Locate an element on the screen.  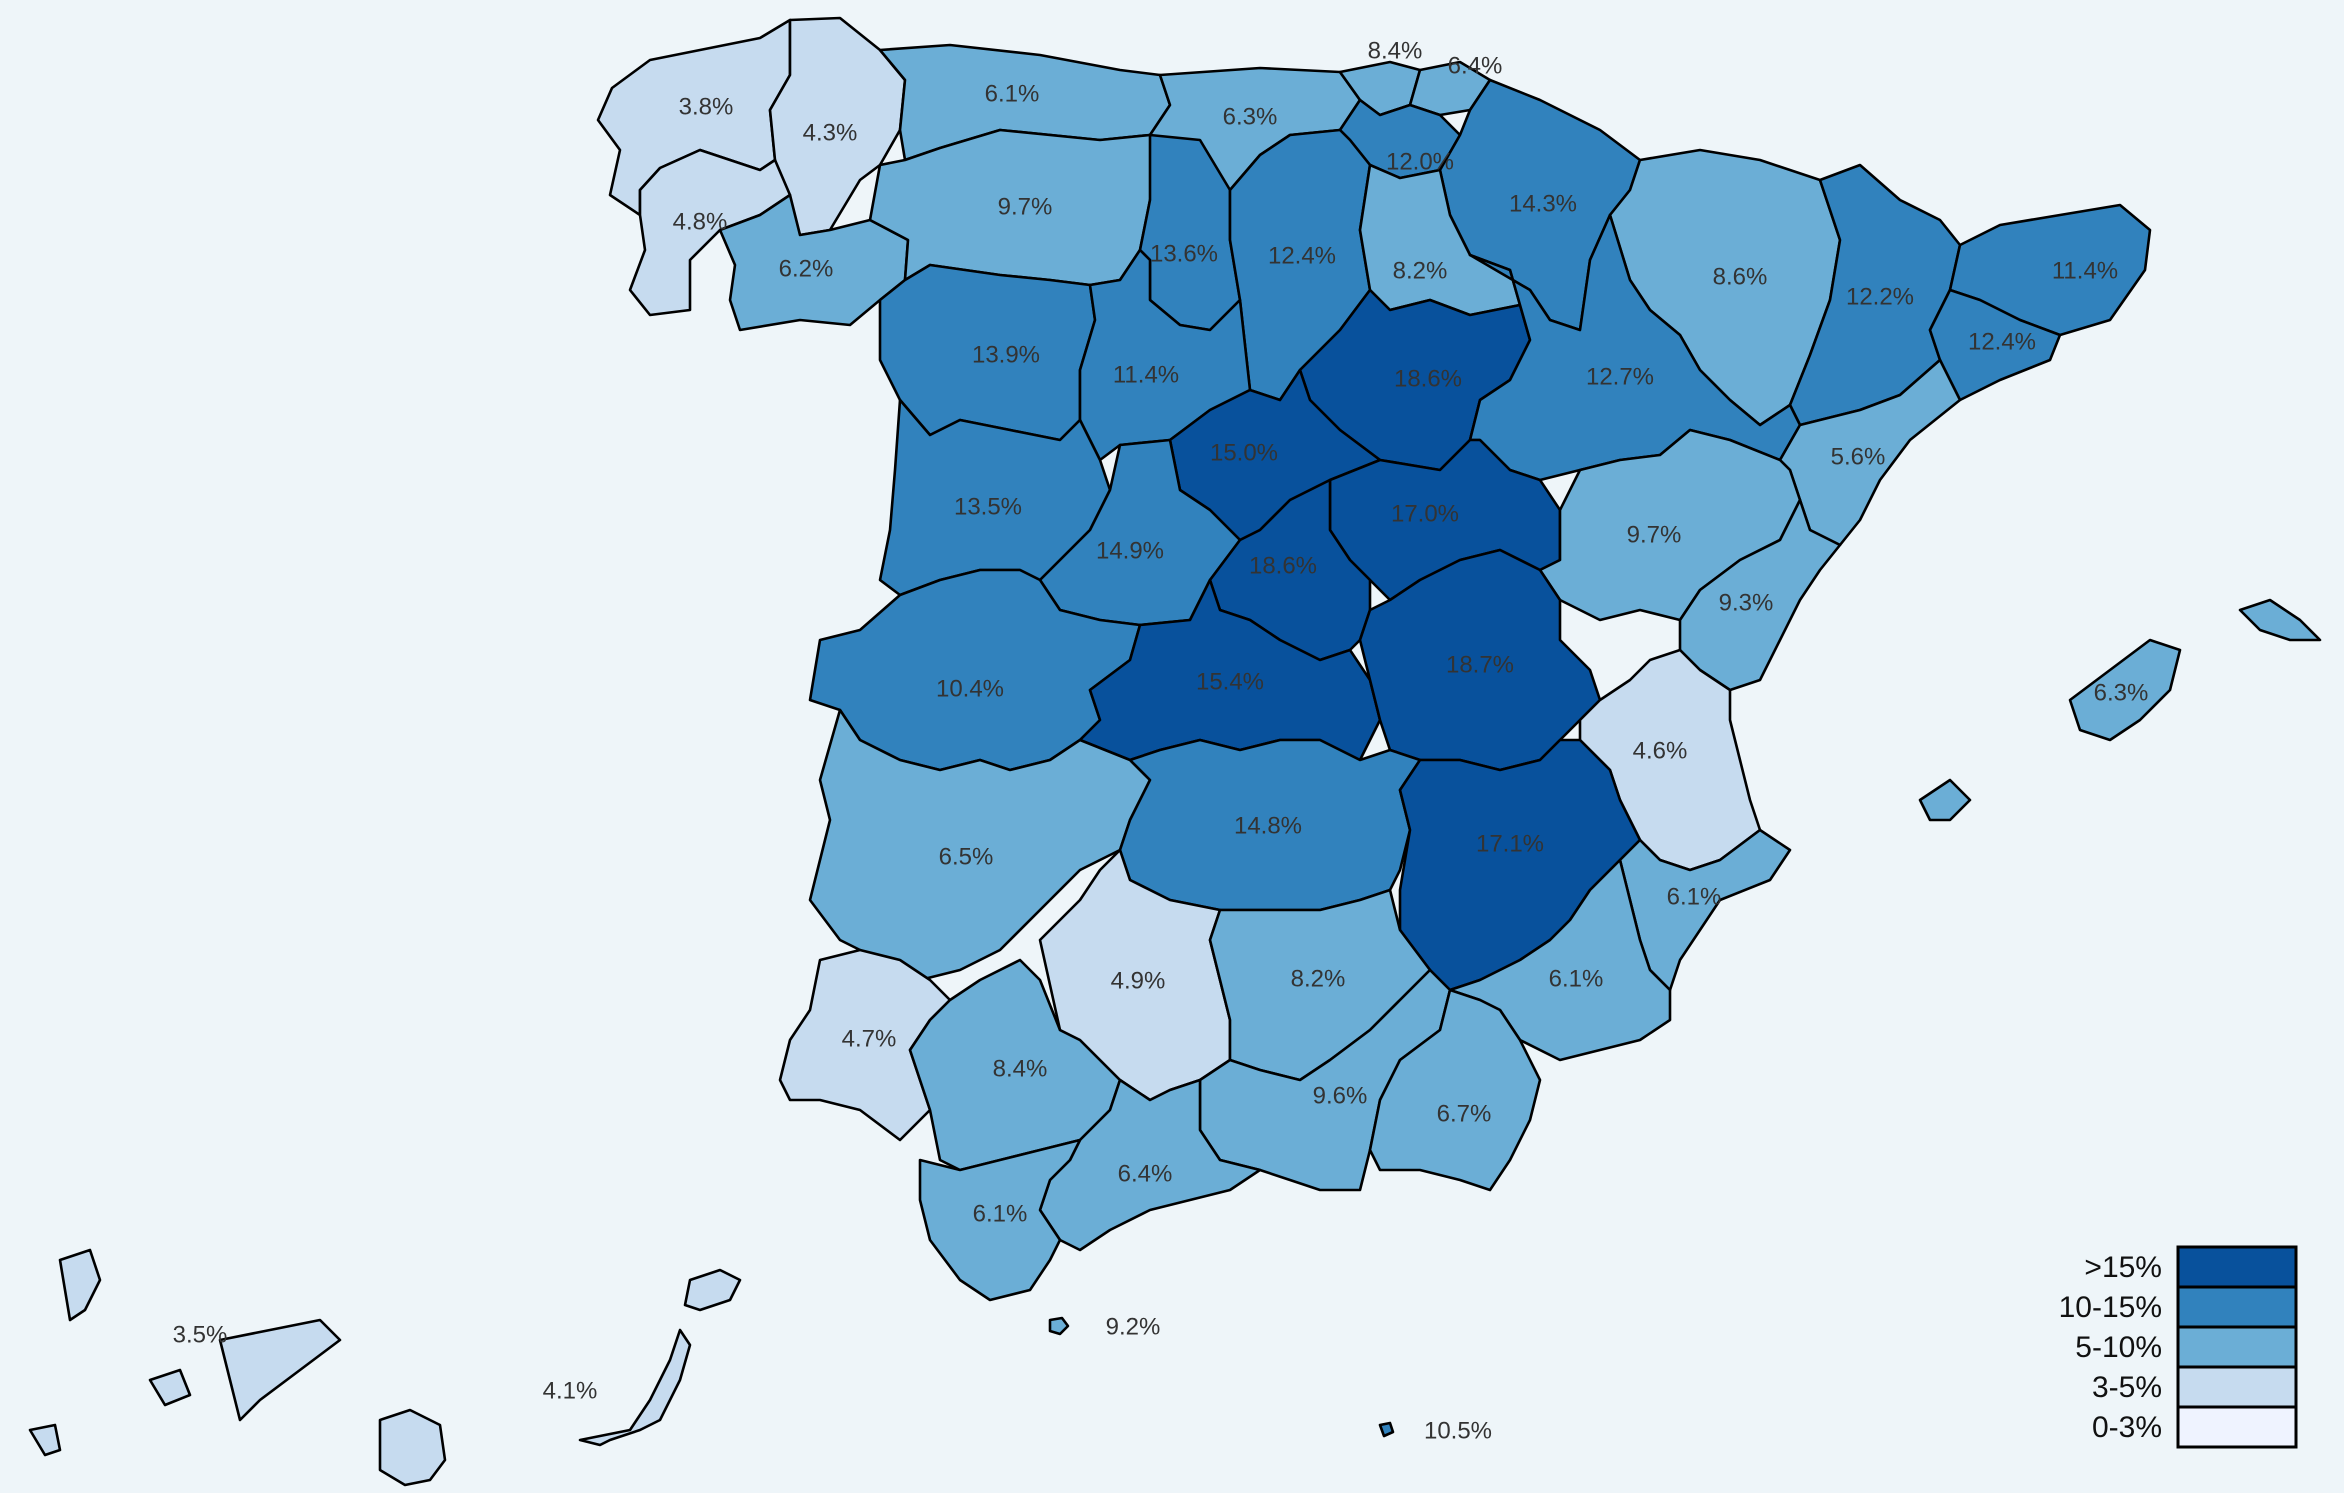
province-almeria is located at coordinates (1455, 1090).